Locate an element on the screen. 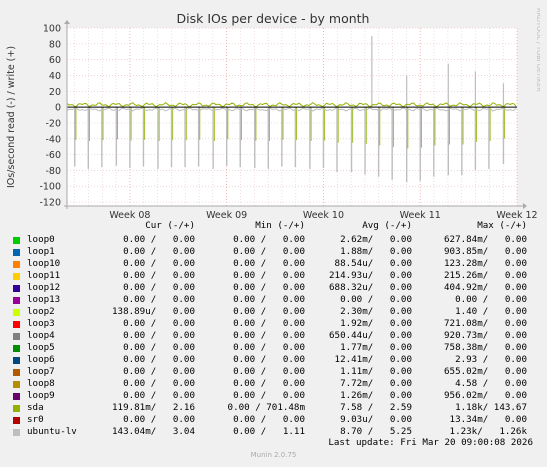 This screenshot has height=467, width=547. legend-label: loop8 is located at coordinates (41, 383).